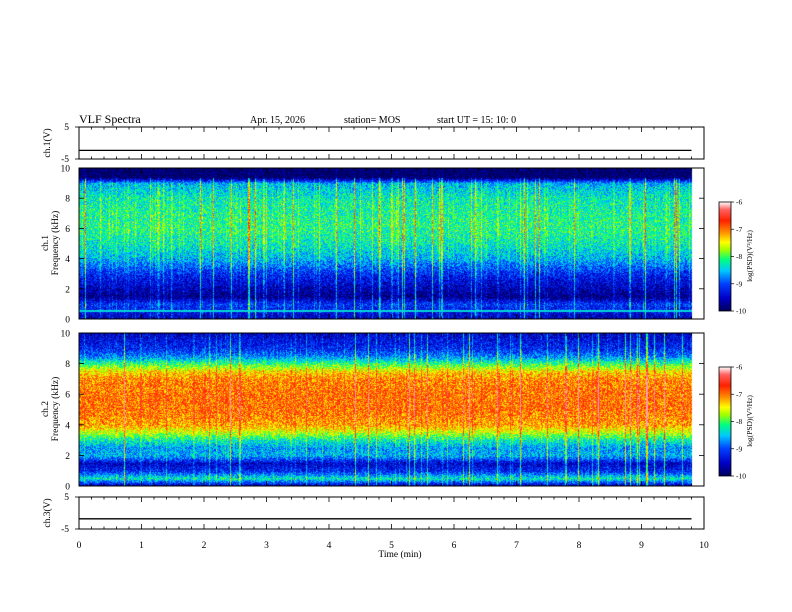  What do you see at coordinates (725, 256) in the screenshot?
I see `ch1-colorbar-bar` at bounding box center [725, 256].